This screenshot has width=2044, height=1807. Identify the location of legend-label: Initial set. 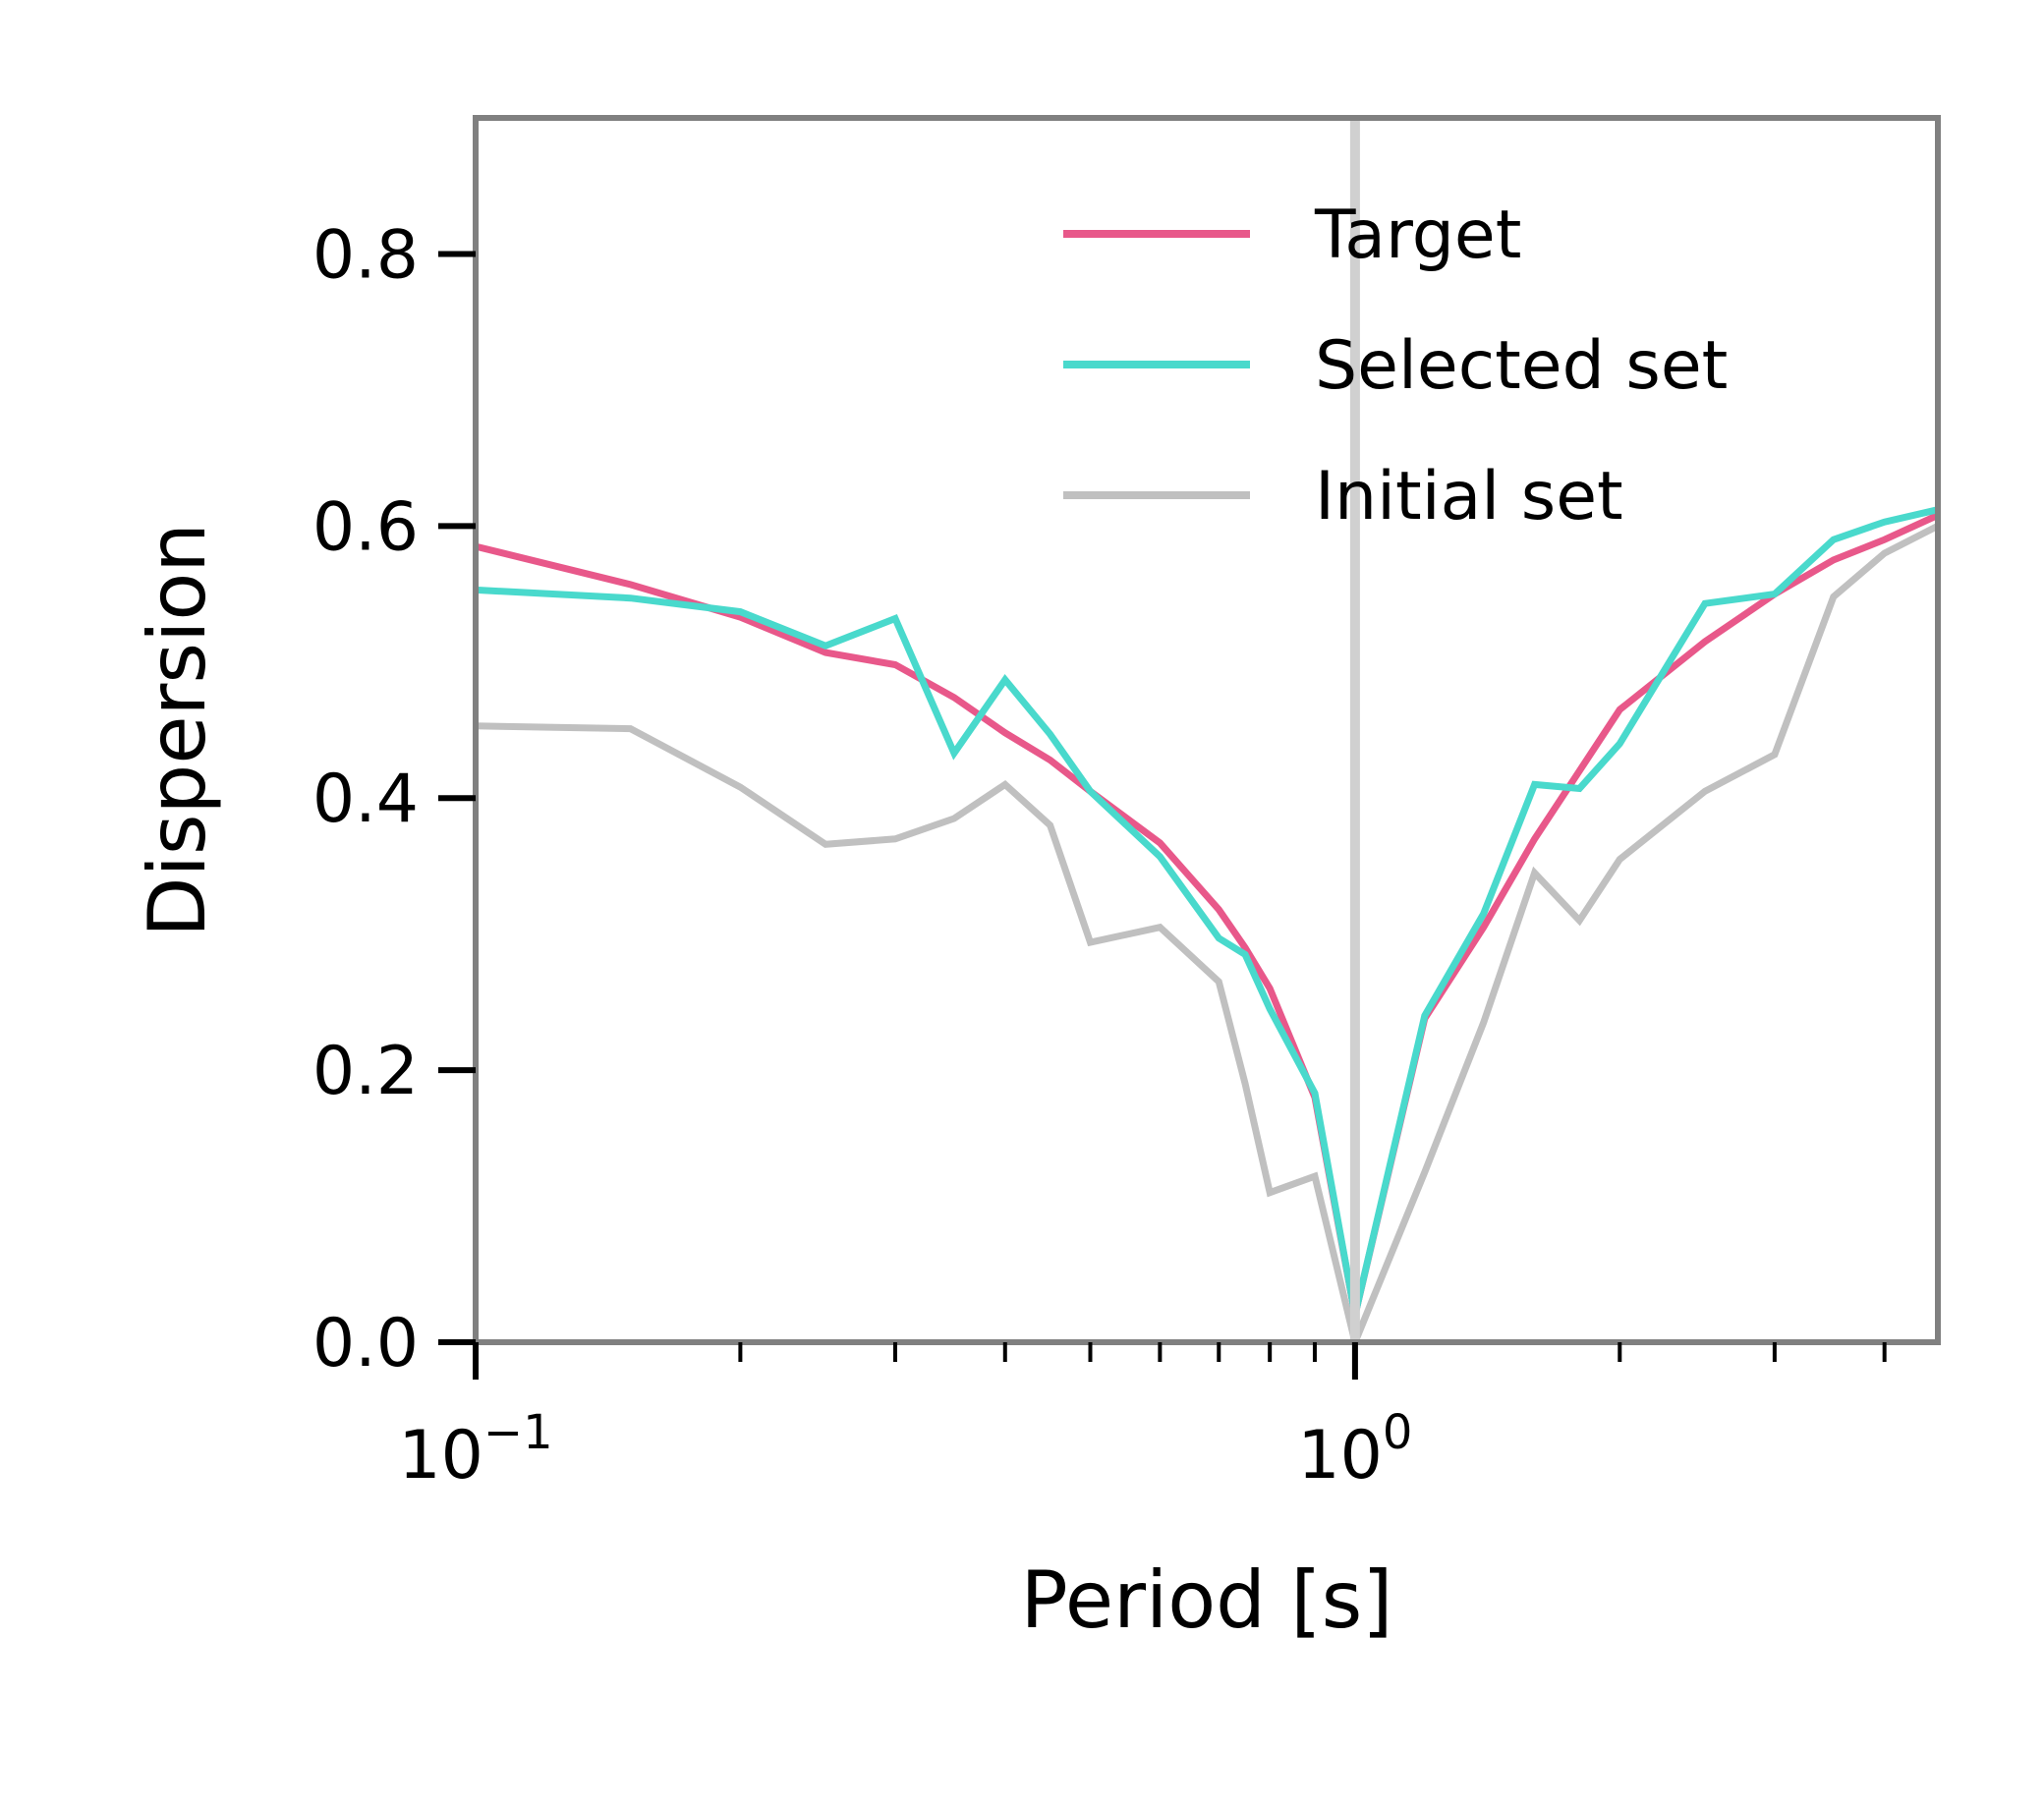
(1469, 497).